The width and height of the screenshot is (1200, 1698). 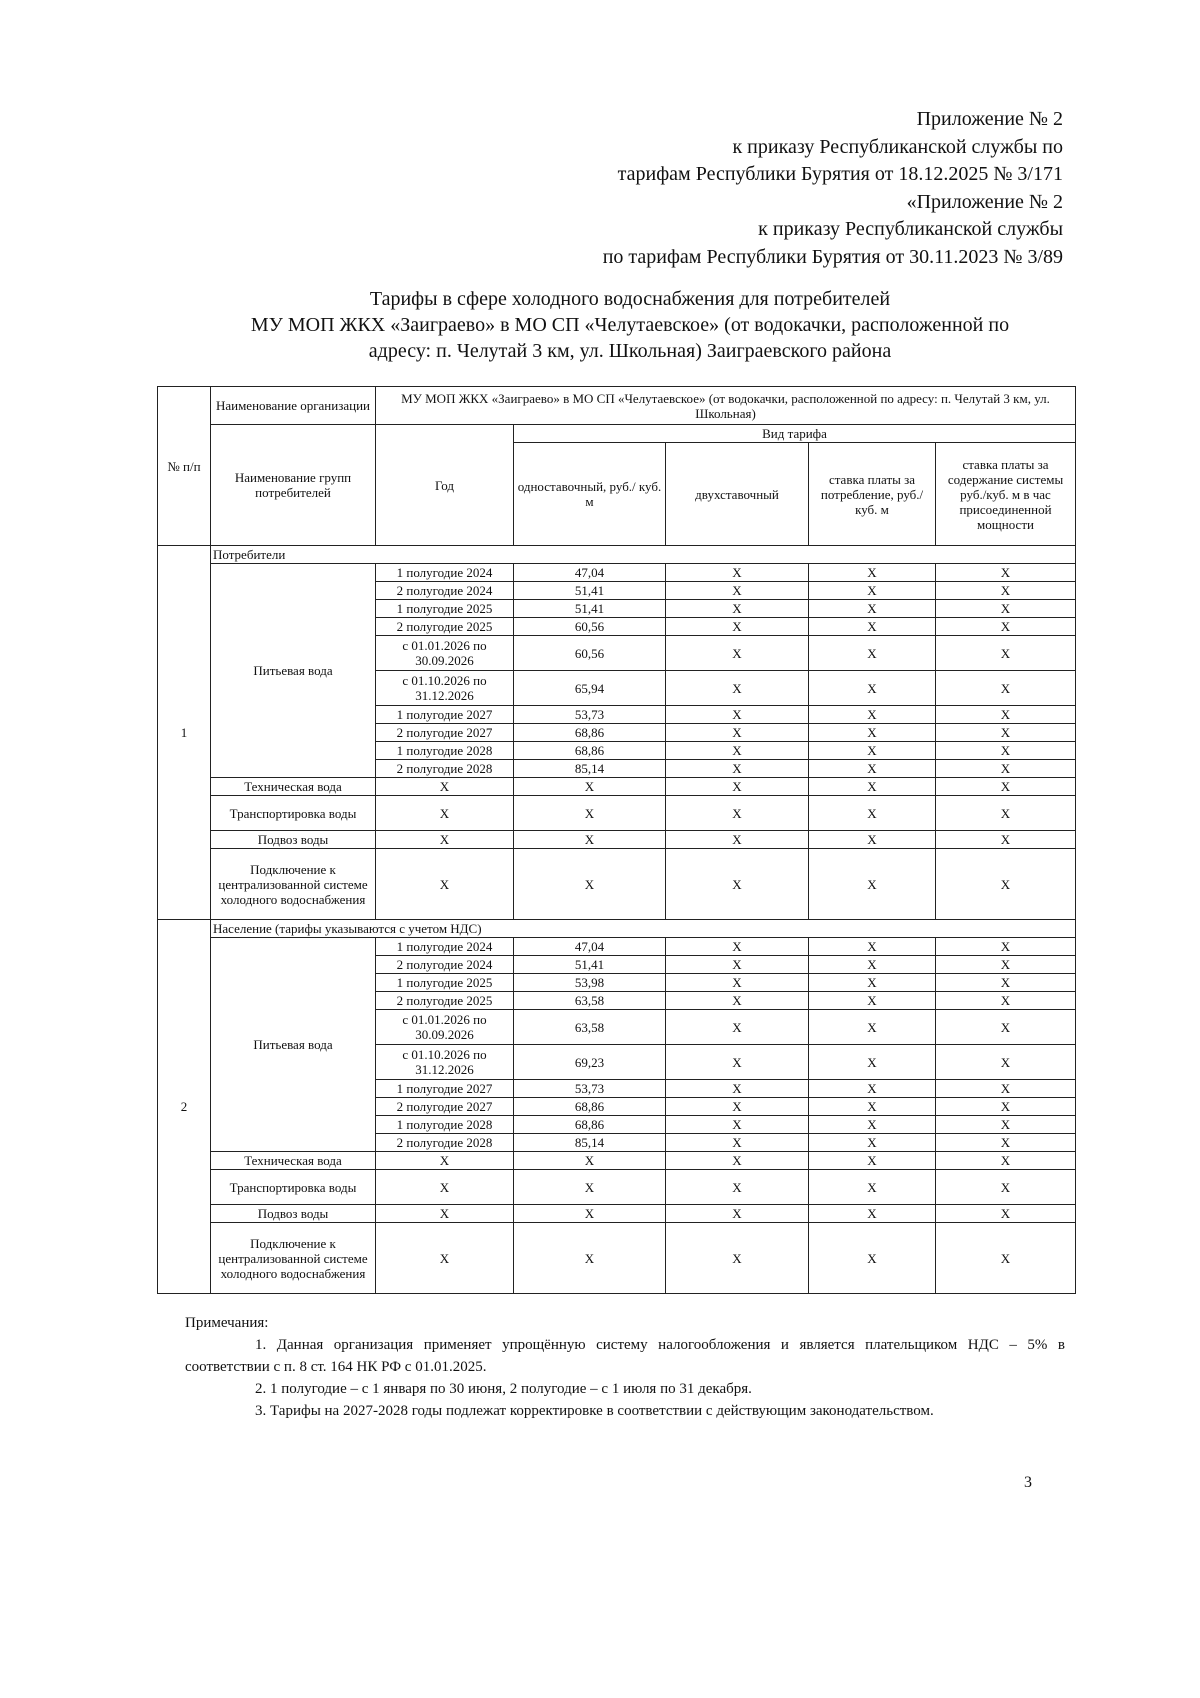 What do you see at coordinates (589, 768) in the screenshot?
I see `single-rate-value: 85,14` at bounding box center [589, 768].